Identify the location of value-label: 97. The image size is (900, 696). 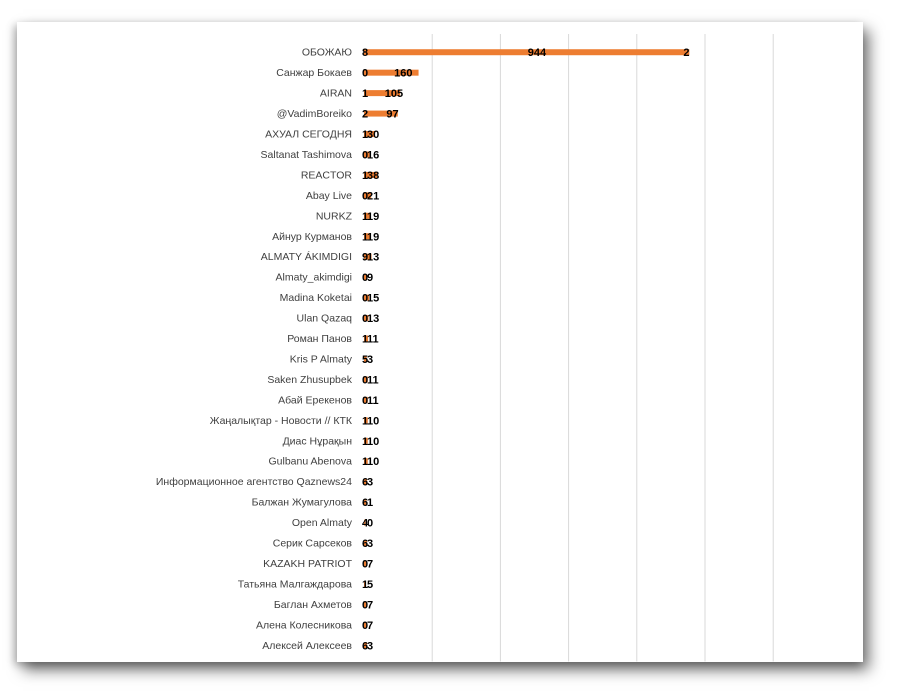
(392, 115).